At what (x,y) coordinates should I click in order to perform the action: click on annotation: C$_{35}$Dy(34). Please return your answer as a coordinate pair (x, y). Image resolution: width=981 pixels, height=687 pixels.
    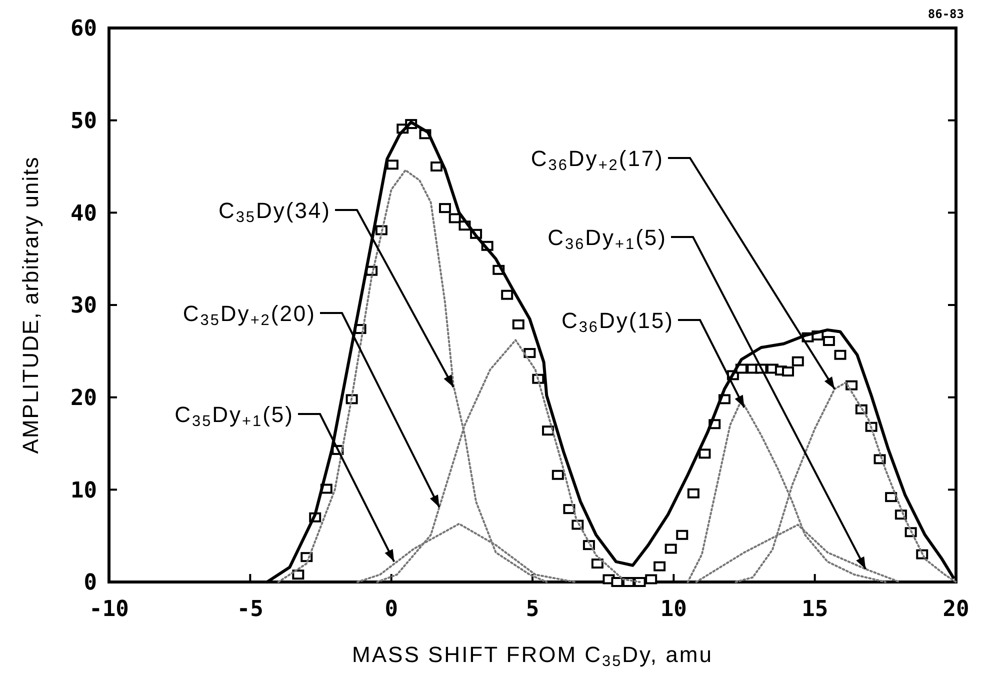
    Looking at the image, I should click on (274, 212).